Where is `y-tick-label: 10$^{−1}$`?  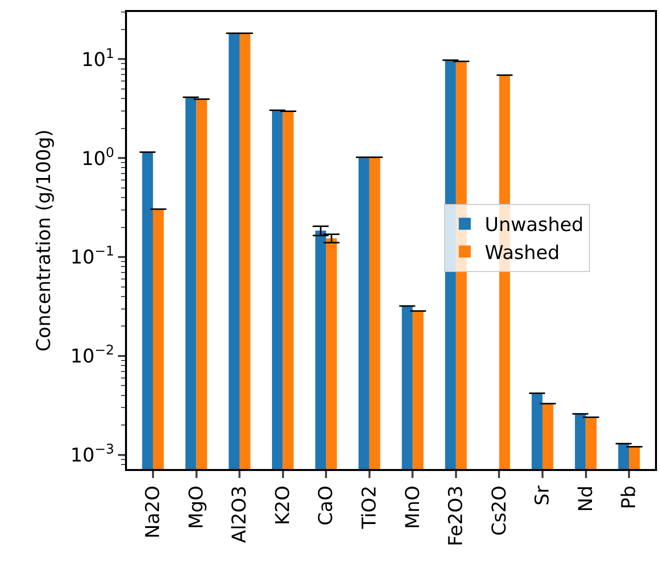
y-tick-label: 10$^{−1}$ is located at coordinates (92, 256).